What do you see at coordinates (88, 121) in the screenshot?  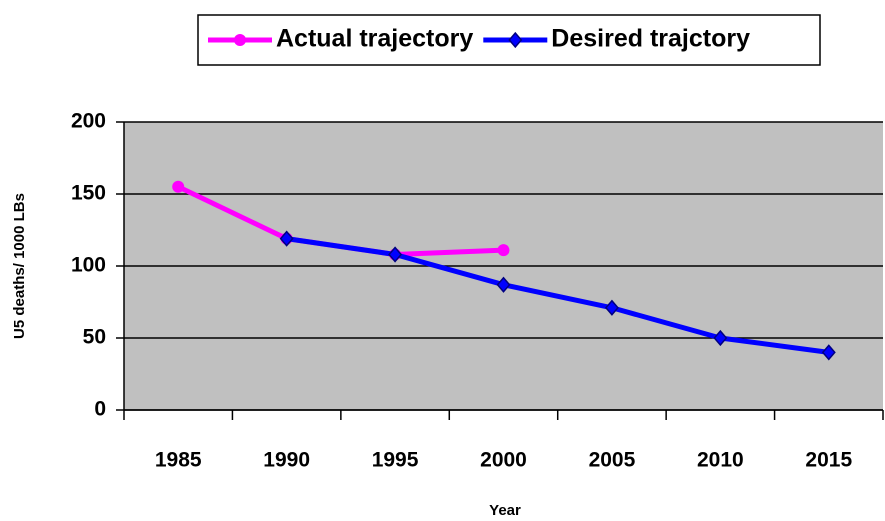 I see `y-tick-label: 200` at bounding box center [88, 121].